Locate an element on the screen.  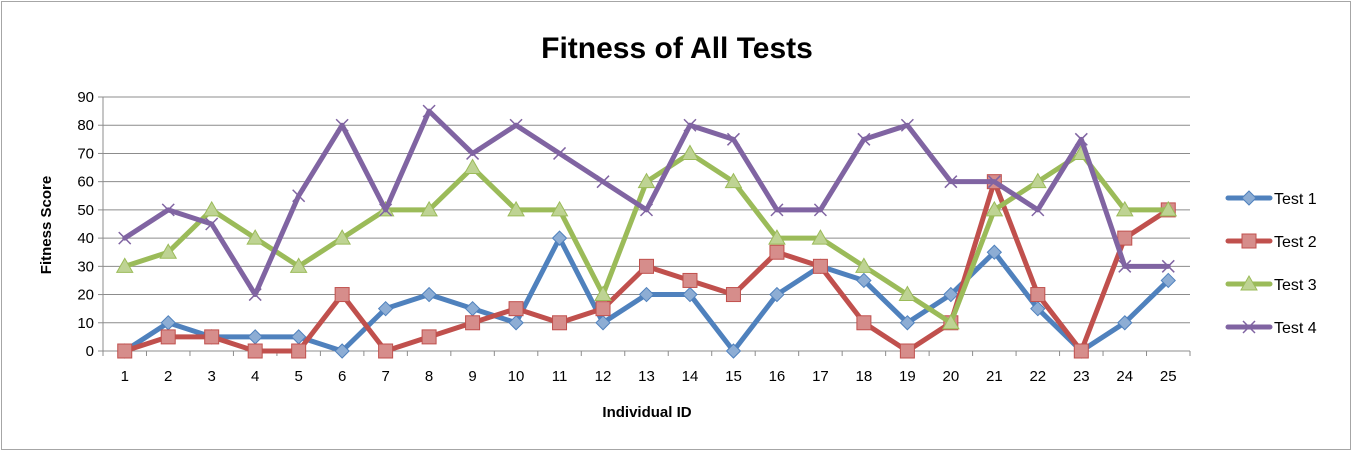
x-axis-label: Individual ID is located at coordinates (646, 412).